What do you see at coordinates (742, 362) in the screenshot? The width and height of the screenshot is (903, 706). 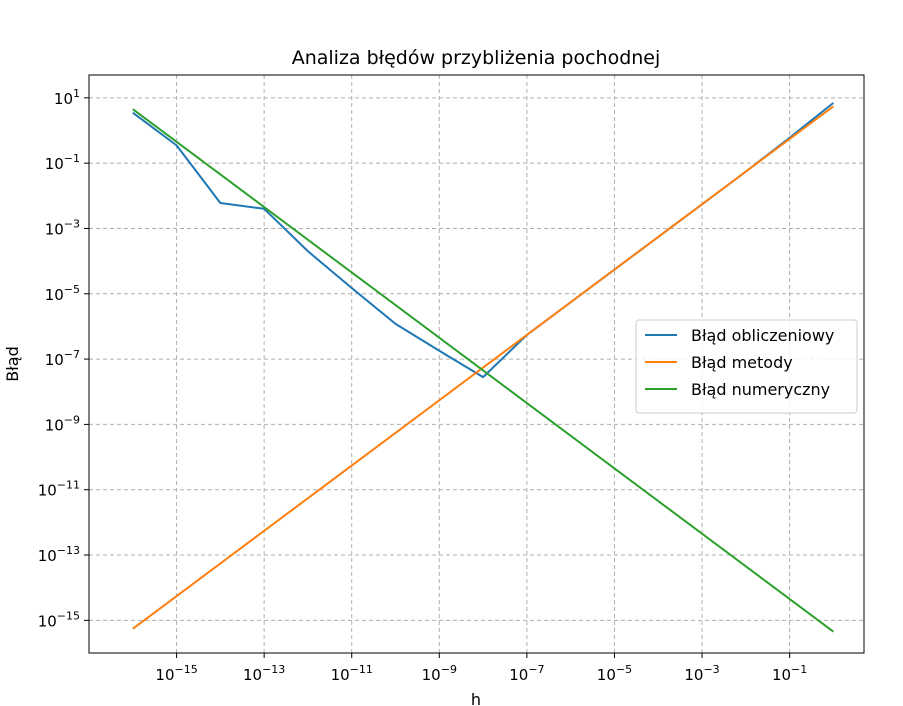 I see `legend-label: Błąd metody` at bounding box center [742, 362].